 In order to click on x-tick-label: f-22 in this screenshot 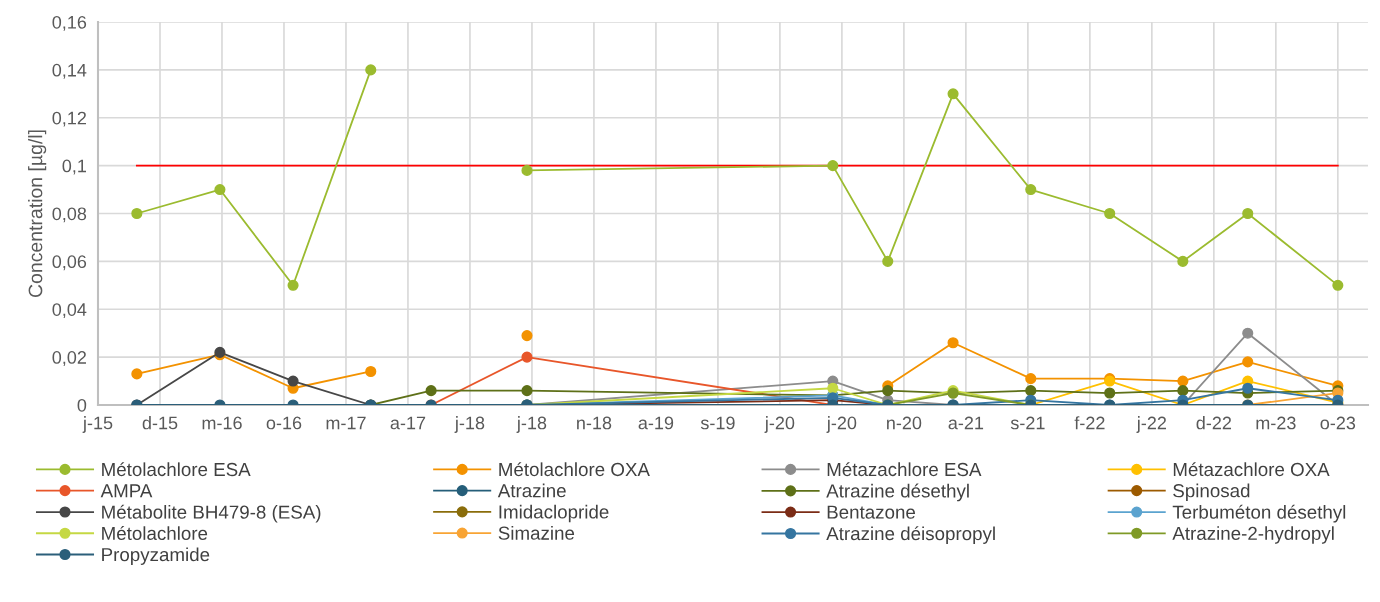, I will do `click(1089, 423)`.